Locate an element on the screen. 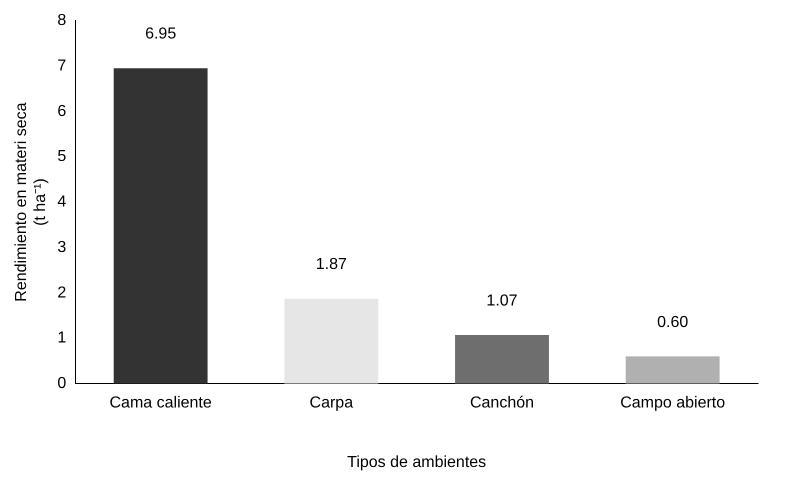  y-tick-label: 5 is located at coordinates (61, 157).